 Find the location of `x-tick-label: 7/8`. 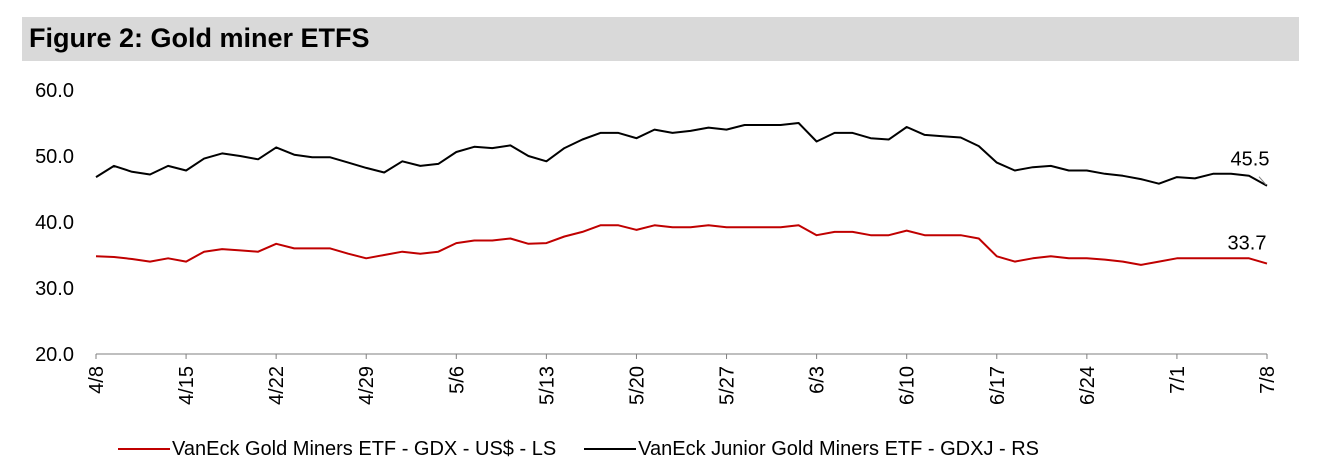

x-tick-label: 7/8 is located at coordinates (1268, 380).